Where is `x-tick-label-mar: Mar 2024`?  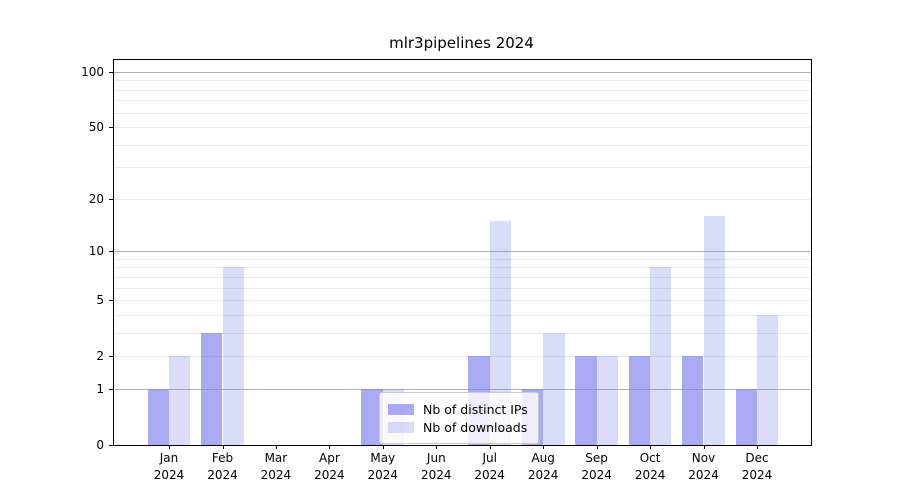
x-tick-label-mar: Mar 2024 is located at coordinates (276, 466).